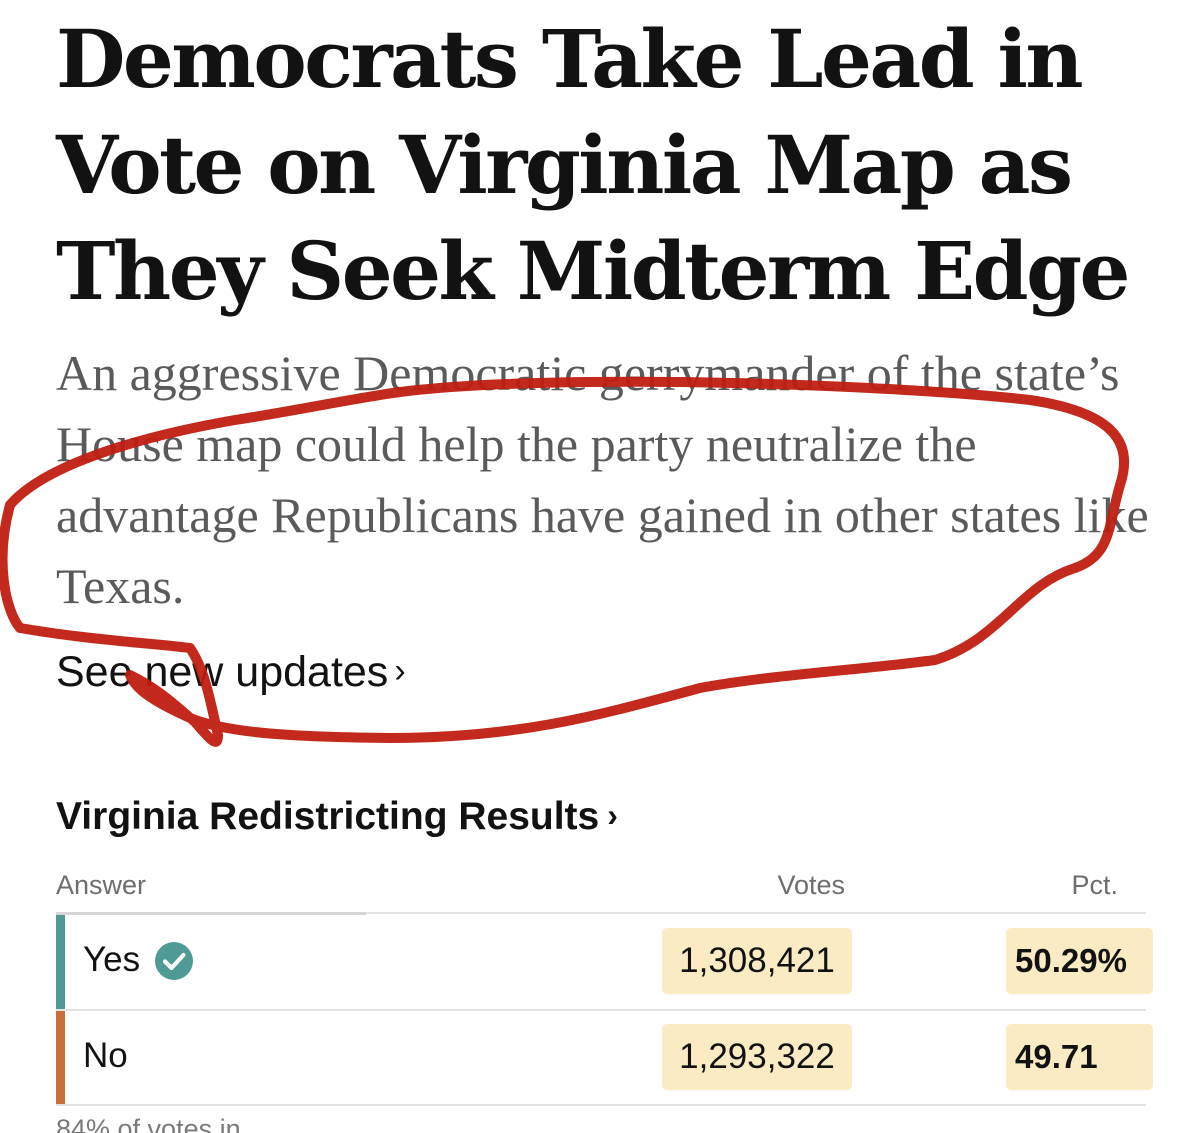 The height and width of the screenshot is (1133, 1200). Describe the element at coordinates (328, 816) in the screenshot. I see `results-title: Virginia Redistricting Results` at that location.